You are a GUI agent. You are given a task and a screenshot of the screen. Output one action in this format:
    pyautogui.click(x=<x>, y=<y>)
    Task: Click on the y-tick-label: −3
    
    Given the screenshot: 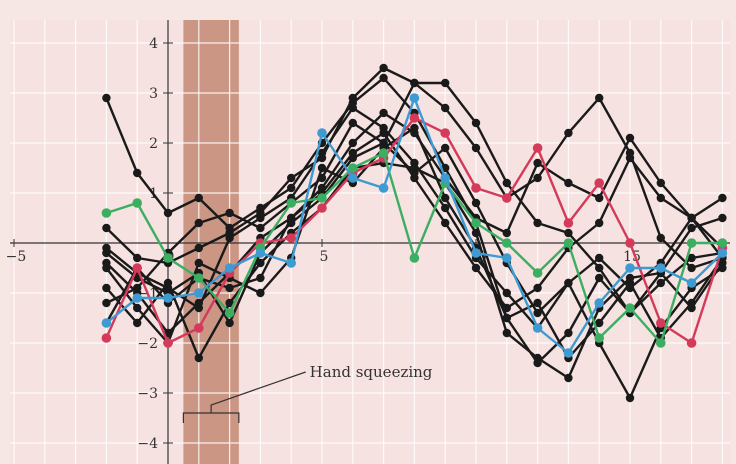 What is the action you would take?
    pyautogui.click(x=147, y=394)
    